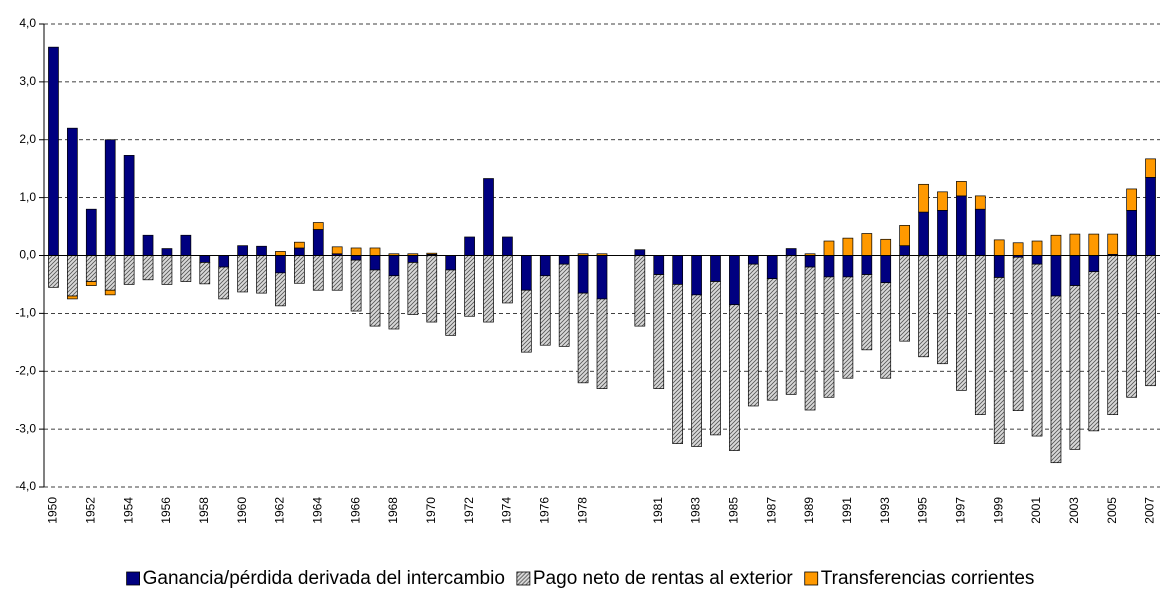  Describe the element at coordinates (393, 510) in the screenshot. I see `x-tick-label: 1968` at that location.